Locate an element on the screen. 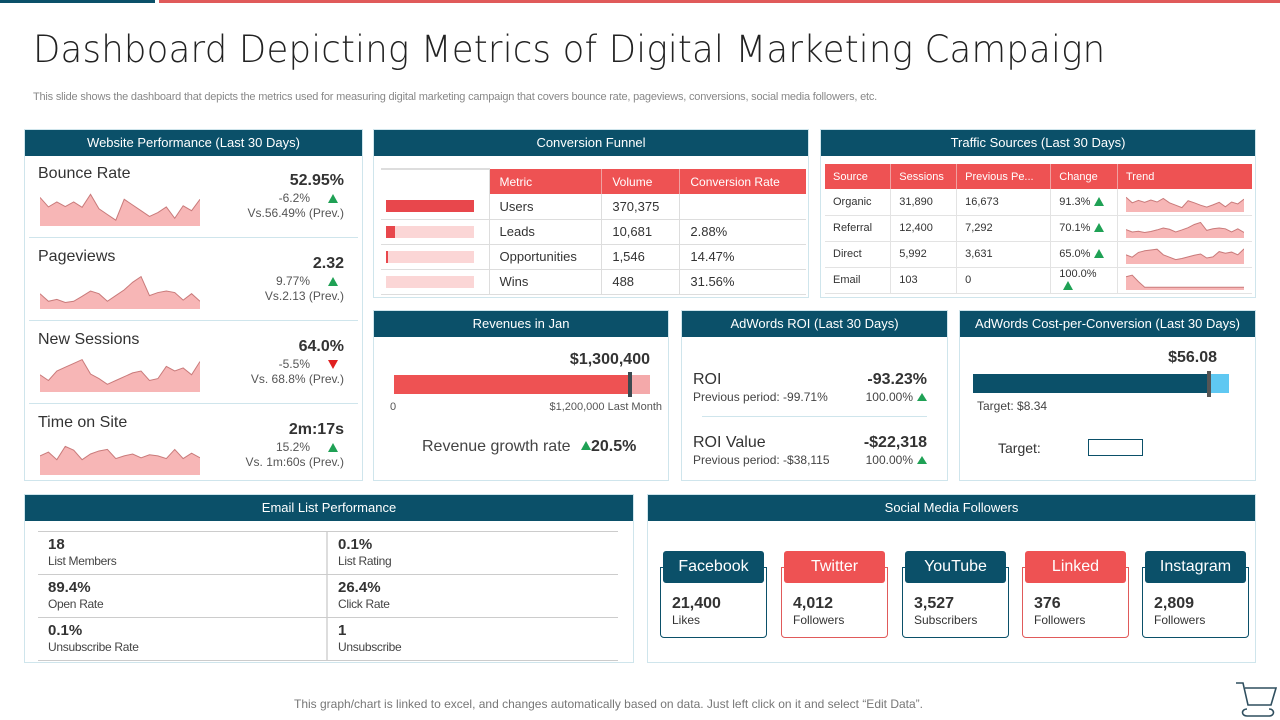 The width and height of the screenshot is (1280, 720). source-name: Email is located at coordinates (858, 280).